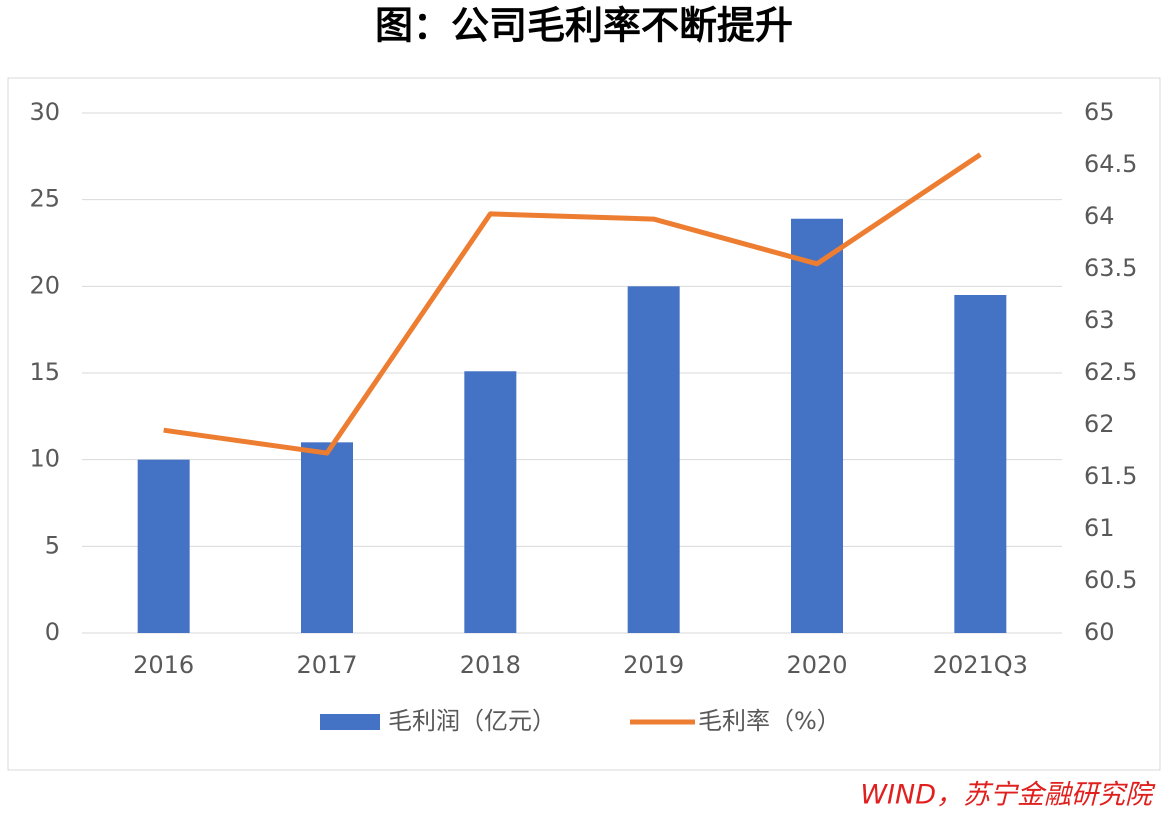  I want to click on y2-tick-label: 62, so click(1099, 424).